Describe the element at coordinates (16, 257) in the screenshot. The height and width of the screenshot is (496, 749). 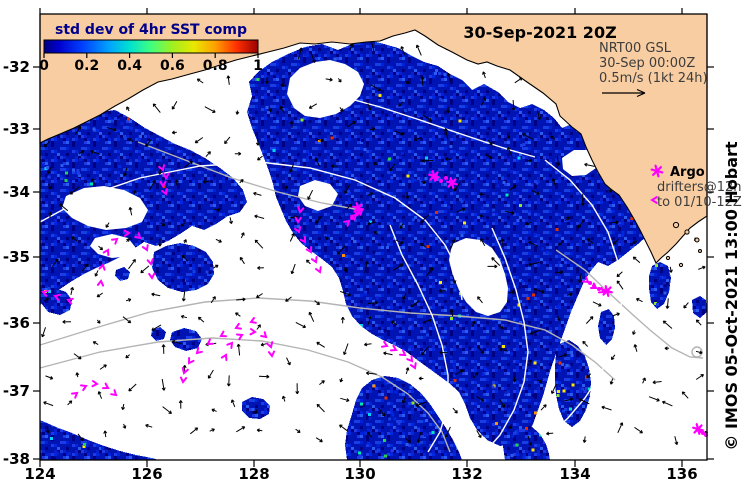
I see `y-axis-tick-label: -35` at that location.